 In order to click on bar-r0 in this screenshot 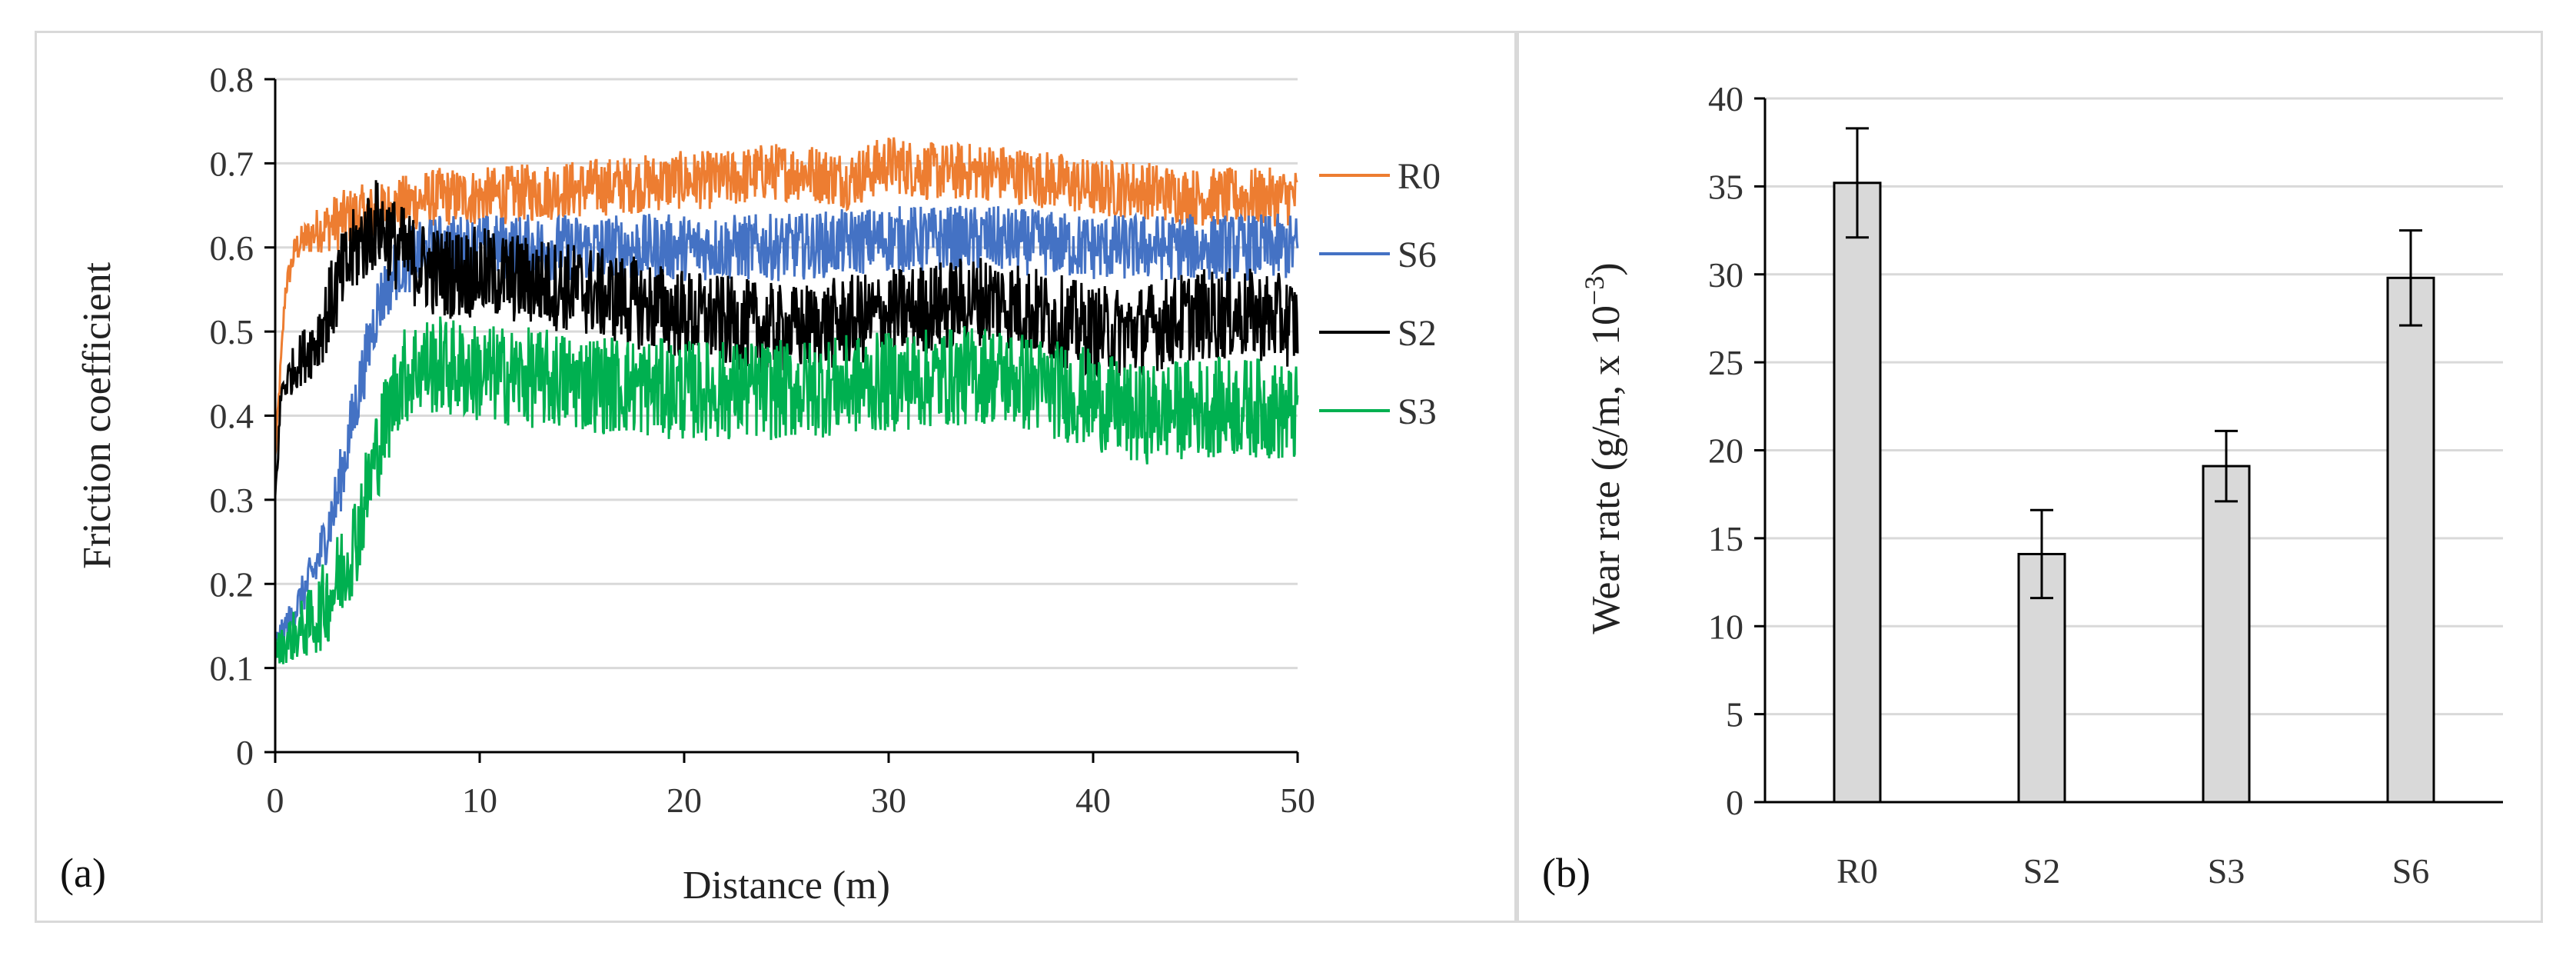, I will do `click(1857, 492)`.